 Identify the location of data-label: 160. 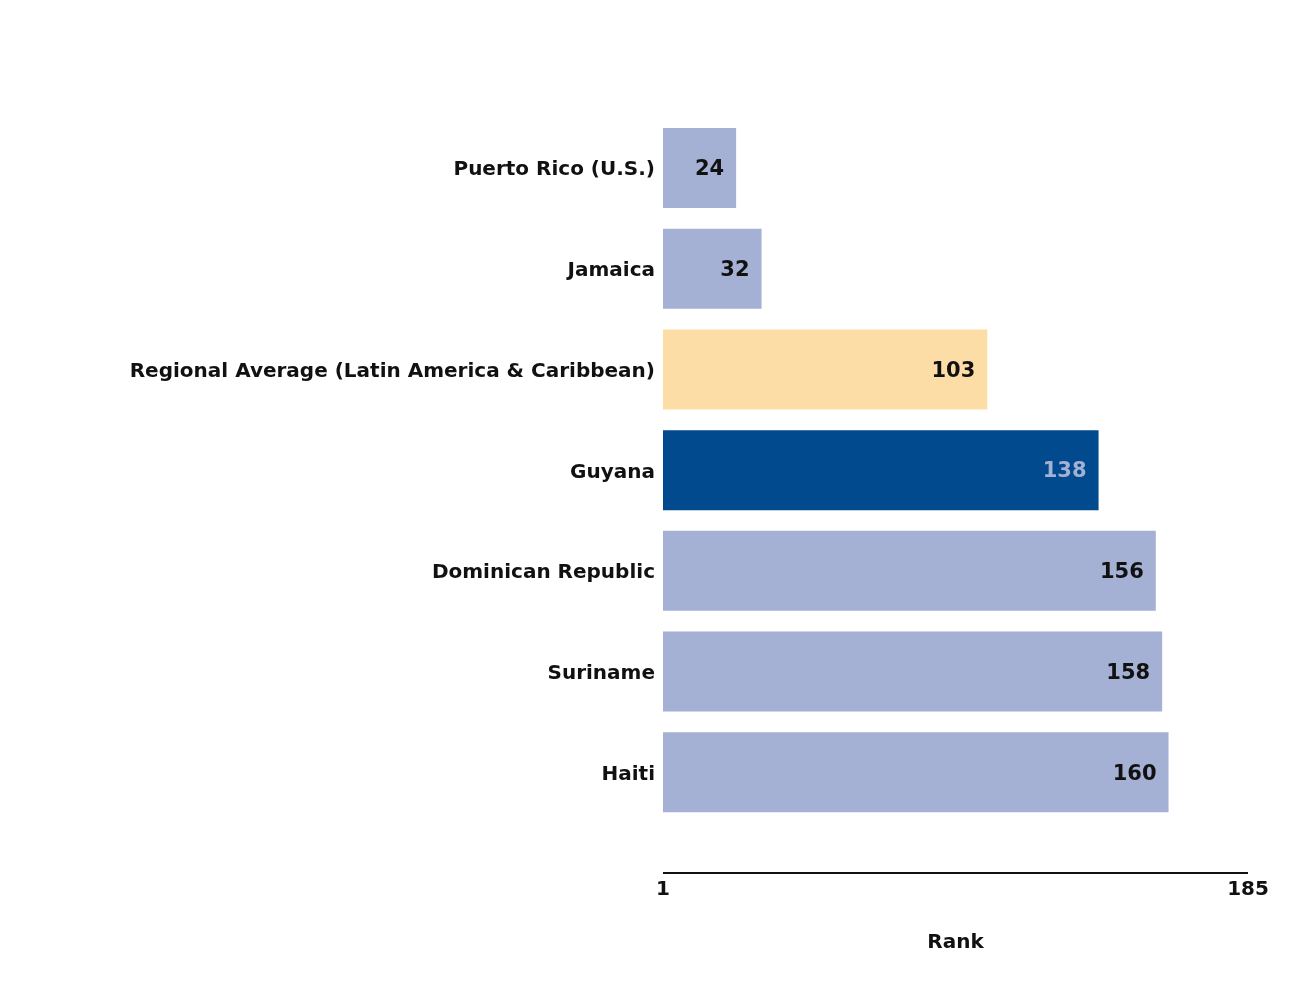
(1134, 772).